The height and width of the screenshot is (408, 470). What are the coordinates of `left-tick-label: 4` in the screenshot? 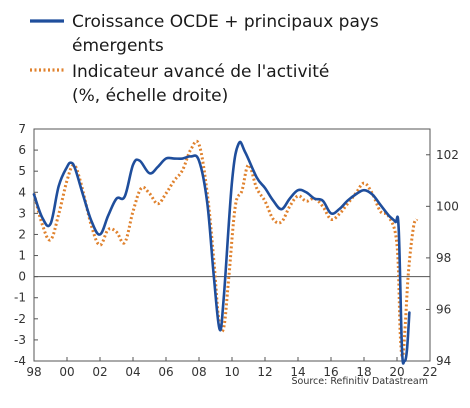 It's located at (22, 192).